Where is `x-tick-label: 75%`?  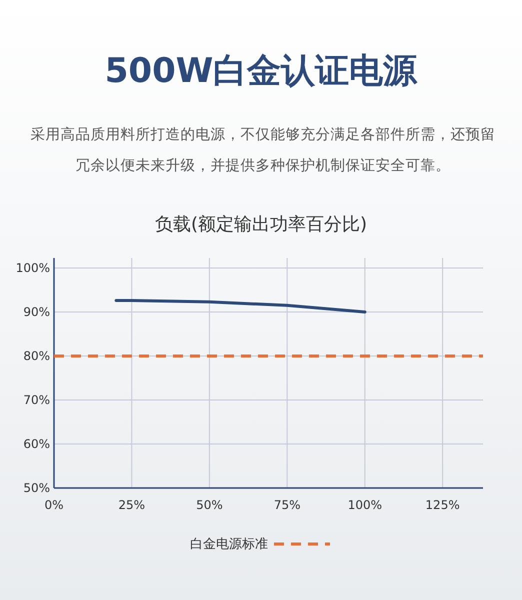
x-tick-label: 75% is located at coordinates (287, 505).